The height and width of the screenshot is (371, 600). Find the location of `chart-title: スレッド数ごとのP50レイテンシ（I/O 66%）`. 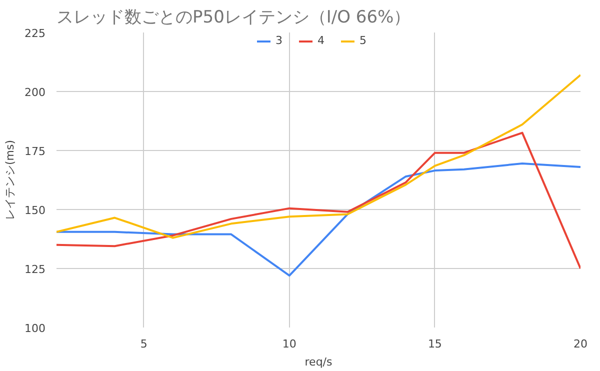

chart-title: スレッド数ごとのP50レイテンシ（I/O 66%） is located at coordinates (233, 18).